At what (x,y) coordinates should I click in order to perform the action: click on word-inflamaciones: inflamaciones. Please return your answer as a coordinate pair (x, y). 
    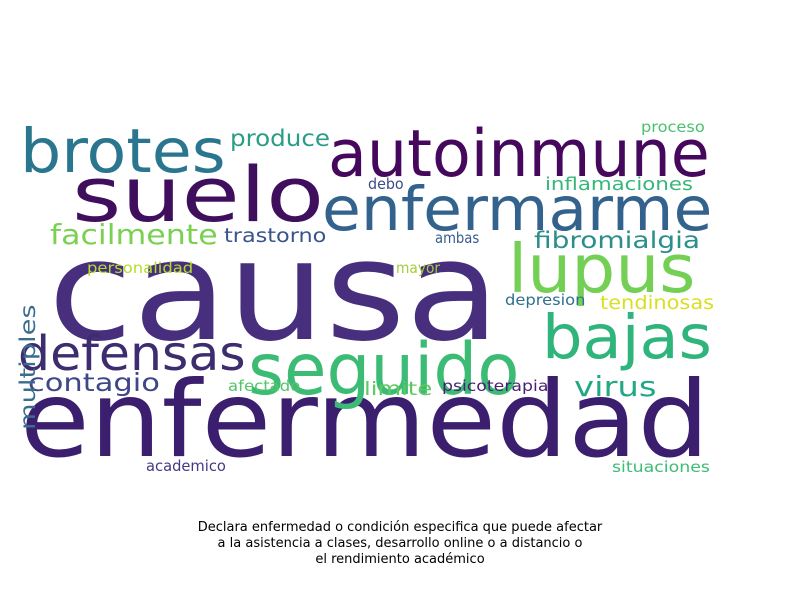
    Looking at the image, I should click on (619, 184).